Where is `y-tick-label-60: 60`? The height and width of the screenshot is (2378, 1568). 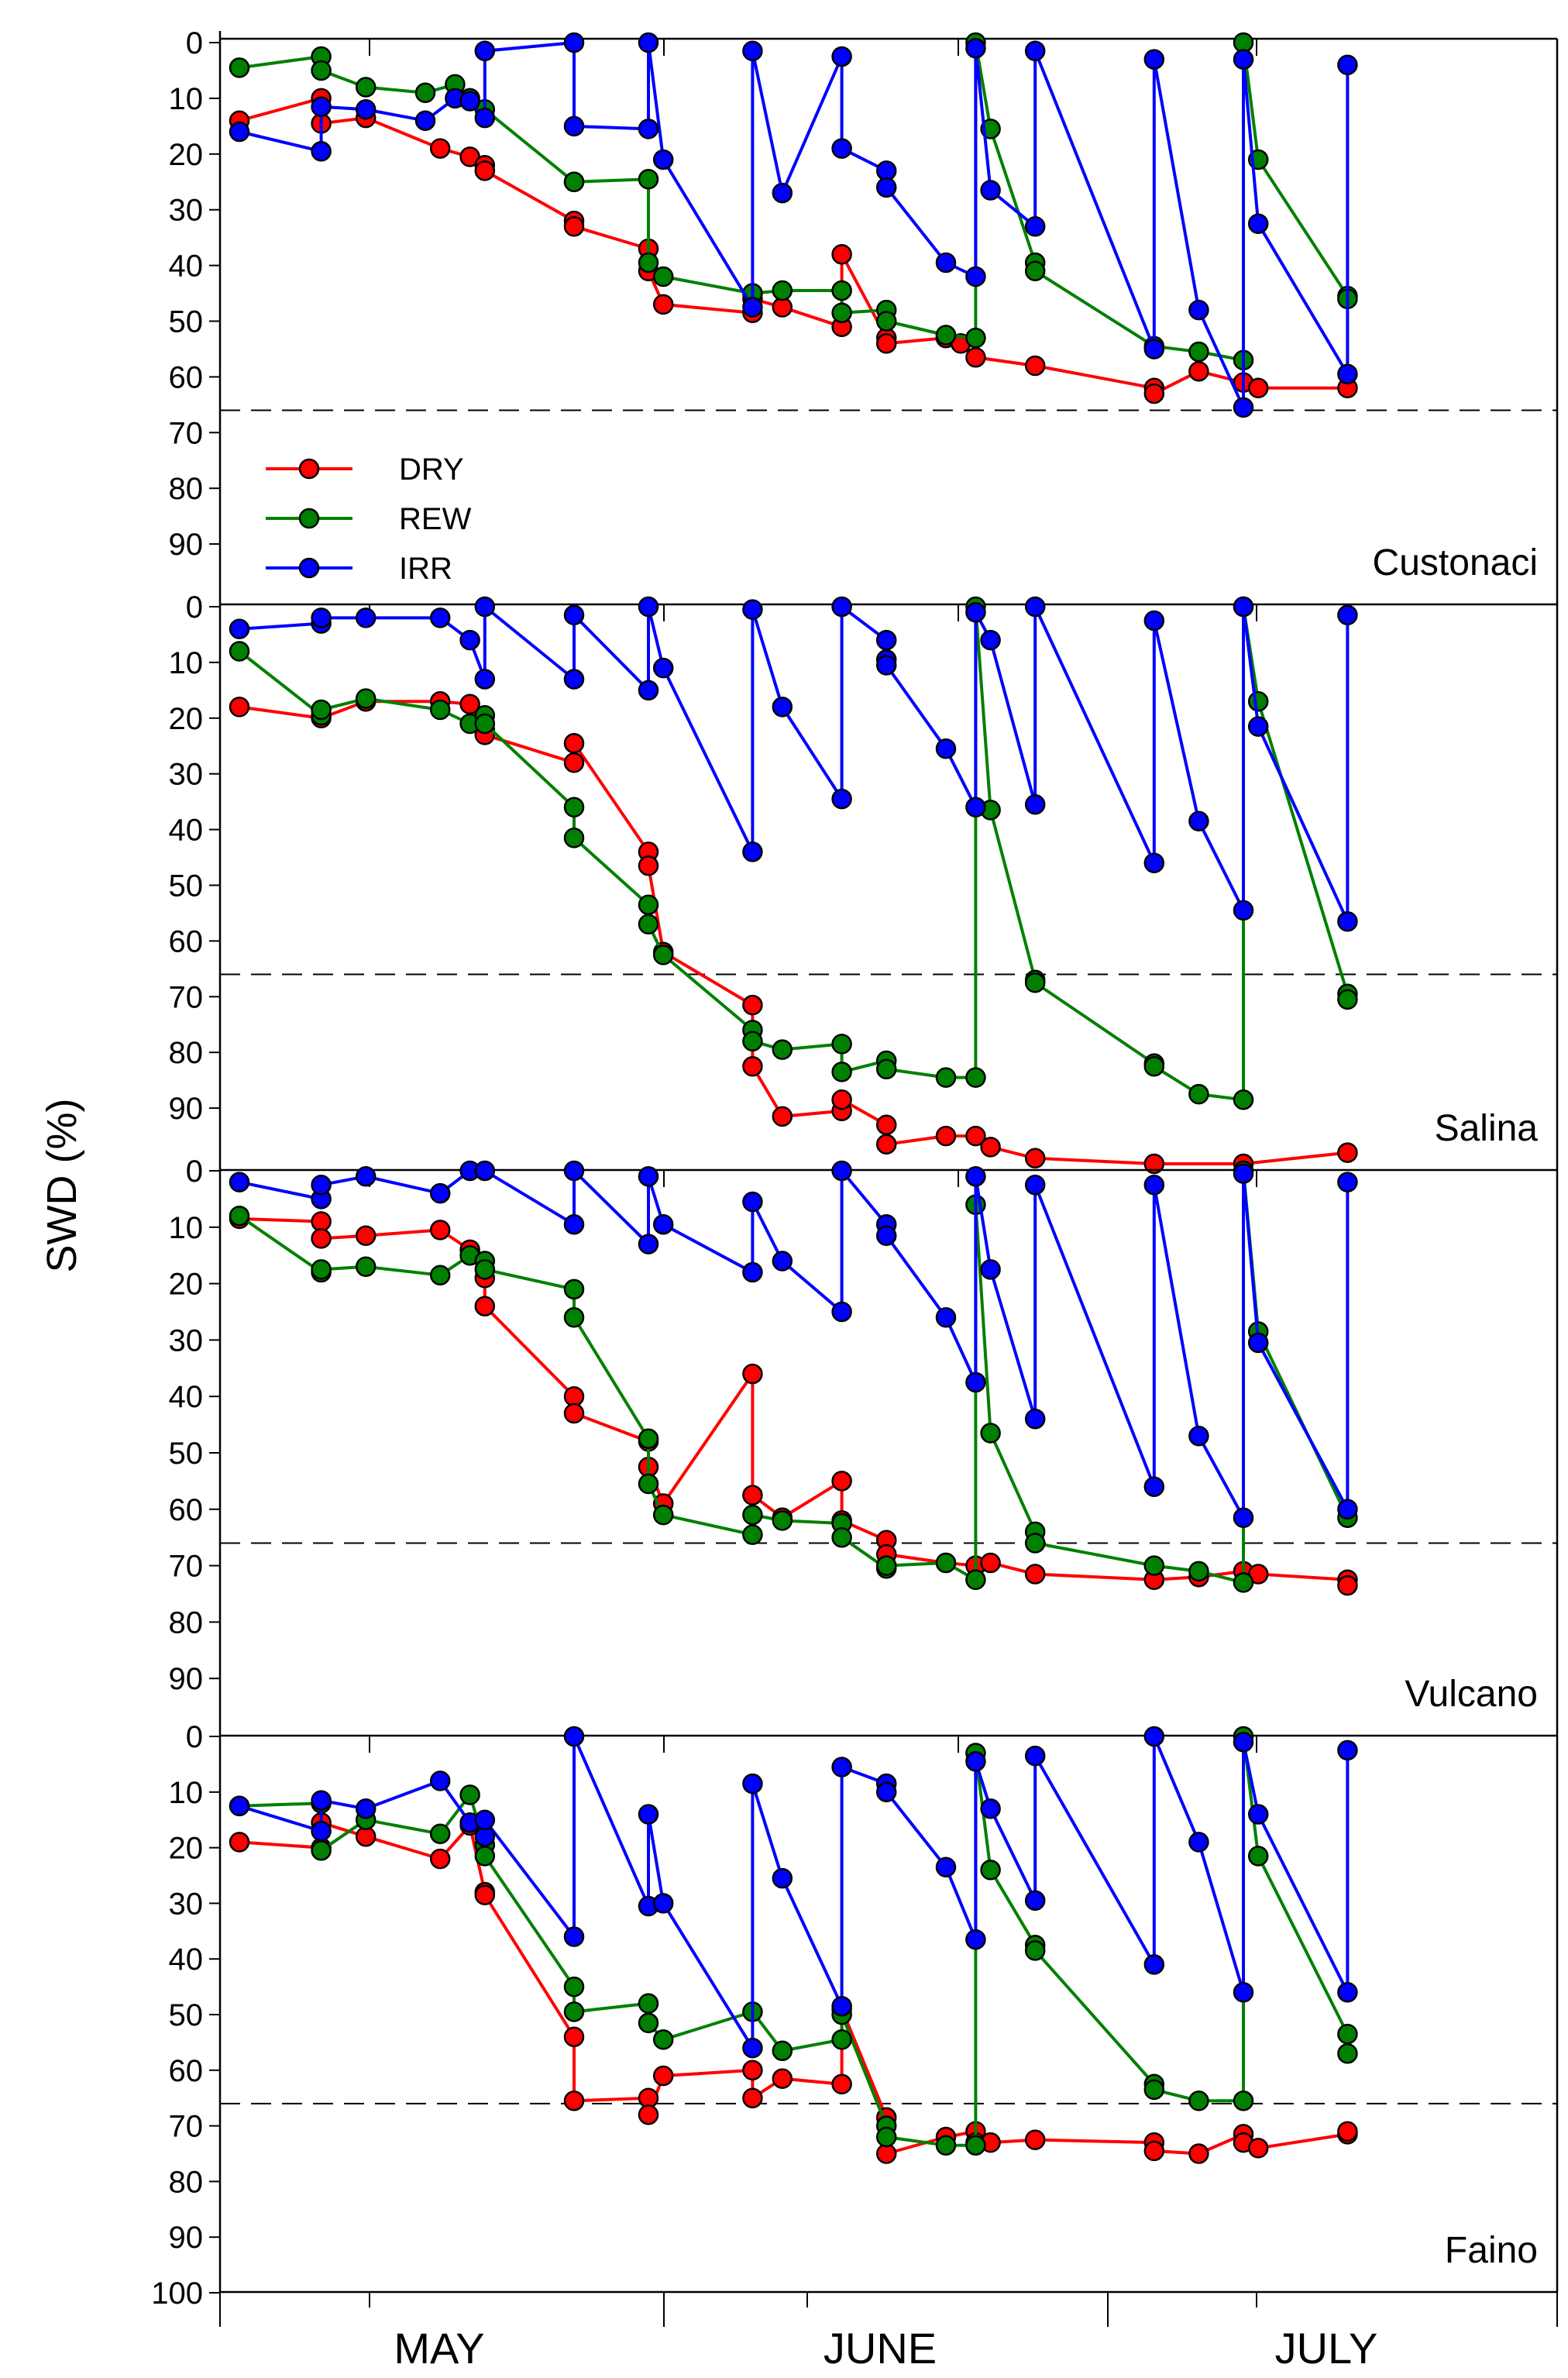 y-tick-label-60: 60 is located at coordinates (186, 377).